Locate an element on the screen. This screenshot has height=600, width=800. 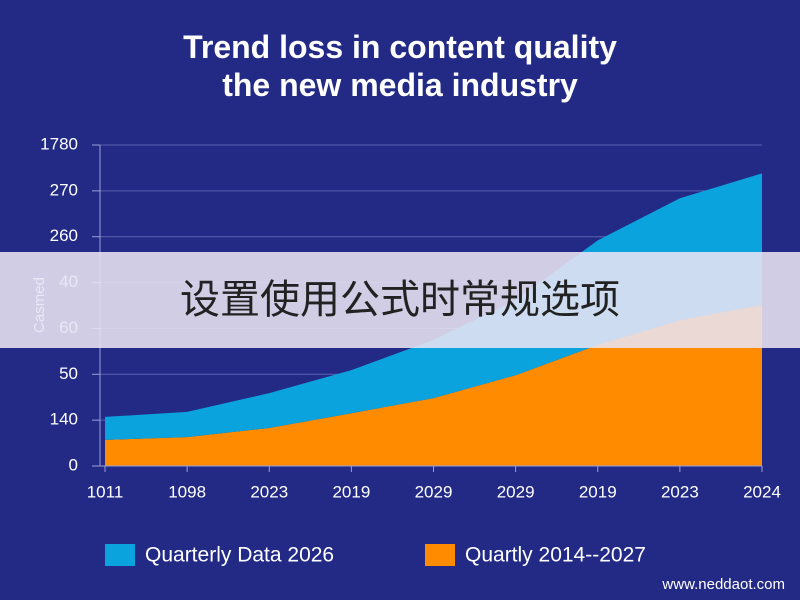
y-tick-label: 270 is located at coordinates (64, 189).